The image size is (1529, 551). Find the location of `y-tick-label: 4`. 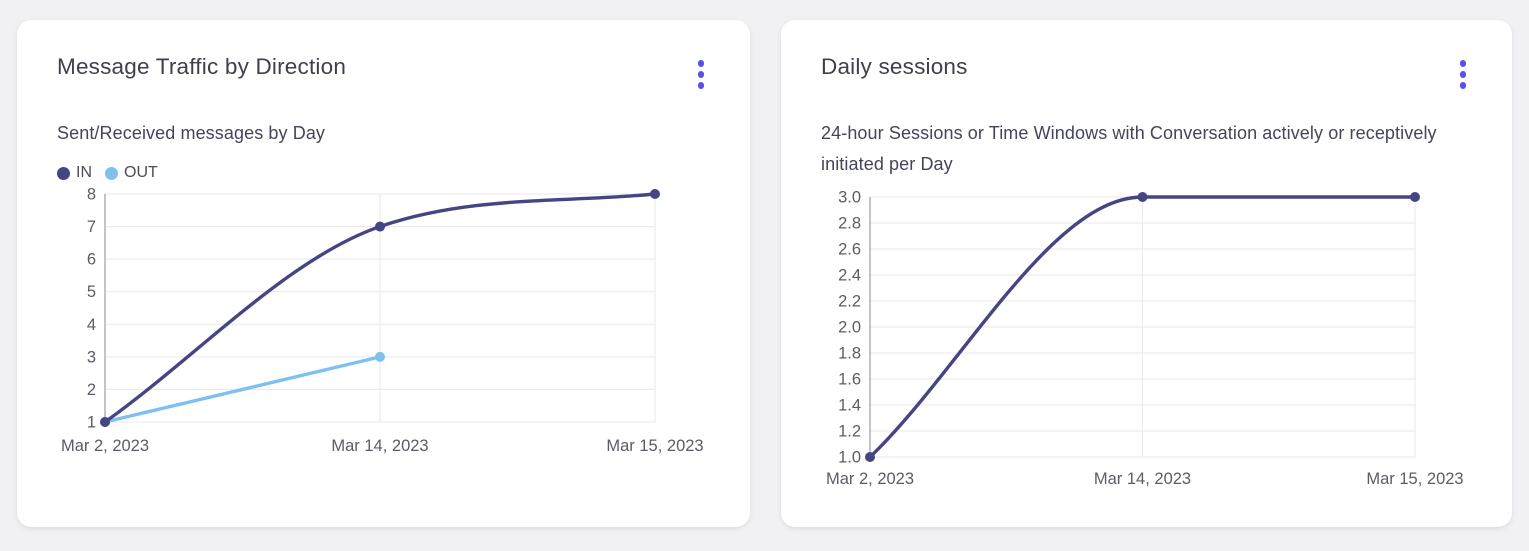

y-tick-label: 4 is located at coordinates (91, 325).